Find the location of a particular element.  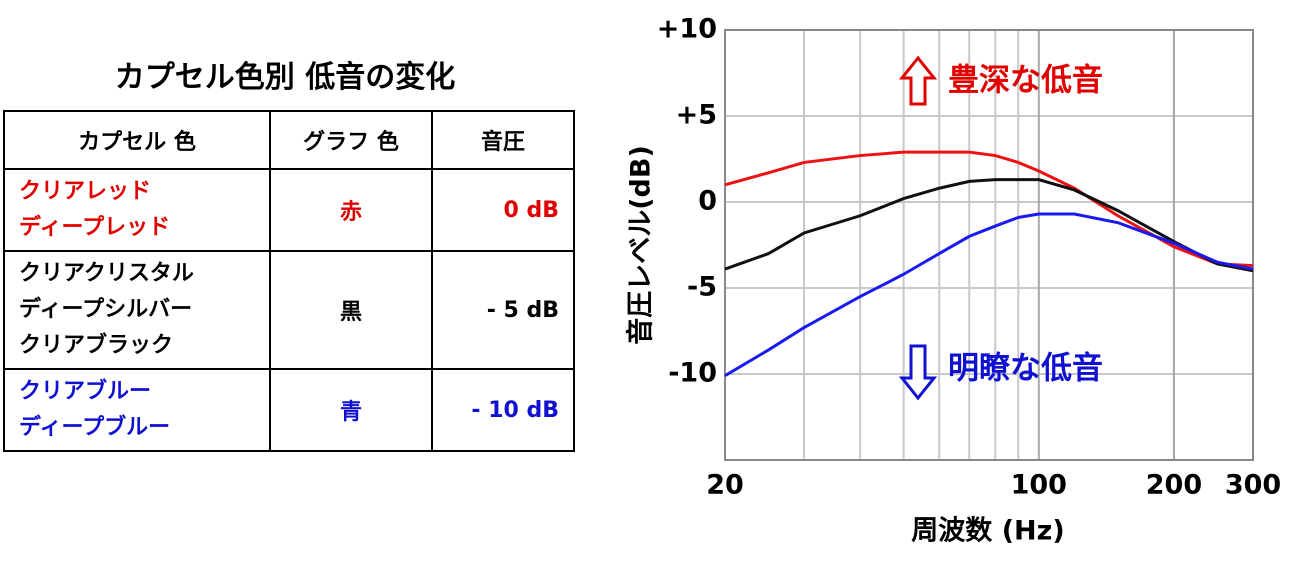

up-arrow is located at coordinates (918, 80).